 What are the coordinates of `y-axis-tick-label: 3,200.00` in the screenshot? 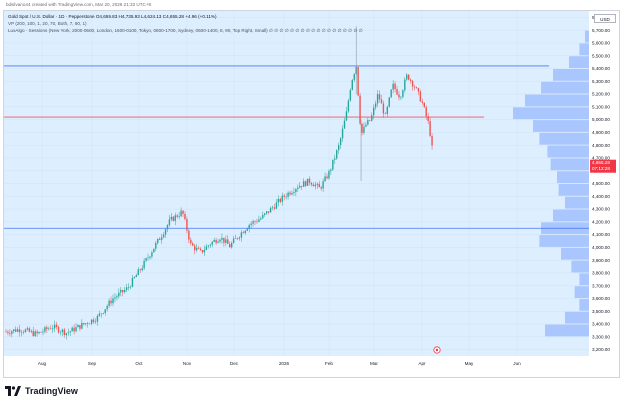 It's located at (601, 349).